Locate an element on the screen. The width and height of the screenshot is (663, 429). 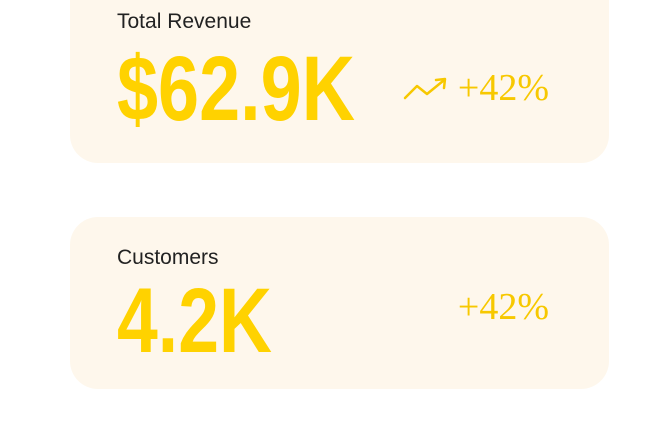
card-label: Customers is located at coordinates (168, 257).